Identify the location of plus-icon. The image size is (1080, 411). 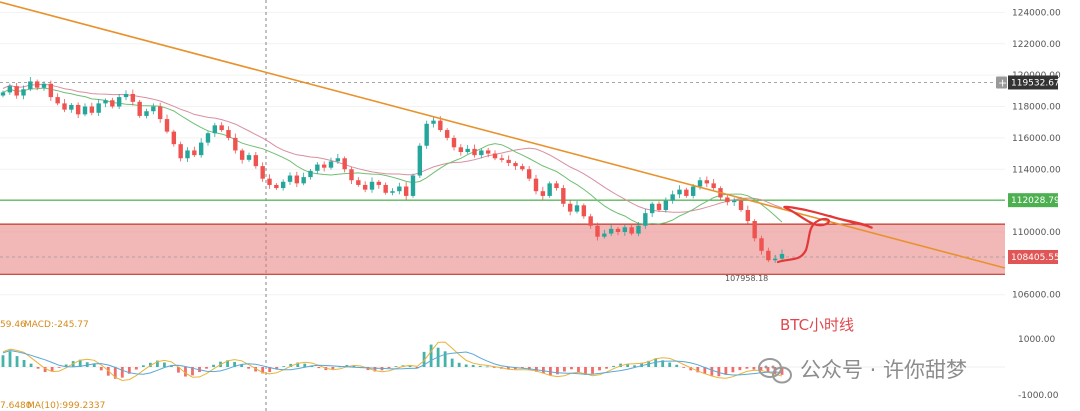
(1001, 82).